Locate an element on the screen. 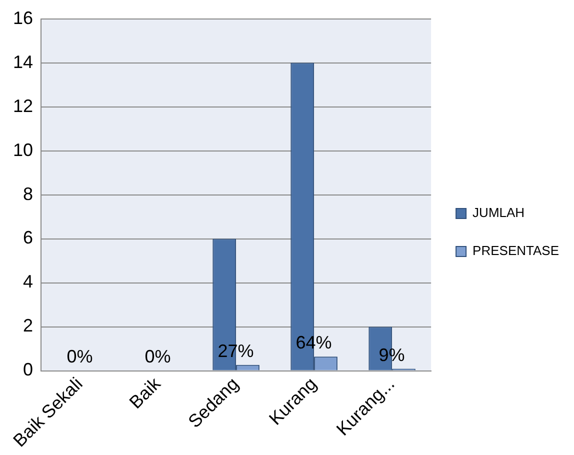 The height and width of the screenshot is (455, 574). y-tick-label: 6 is located at coordinates (28, 238).